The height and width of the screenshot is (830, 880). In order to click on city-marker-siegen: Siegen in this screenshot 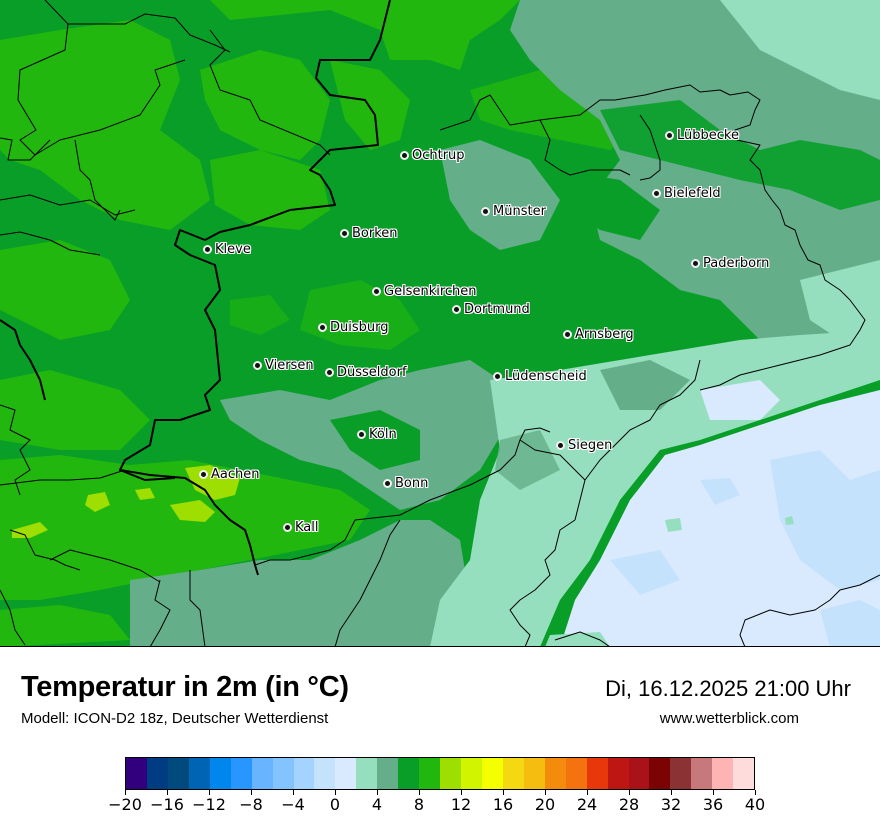, I will do `click(584, 445)`.